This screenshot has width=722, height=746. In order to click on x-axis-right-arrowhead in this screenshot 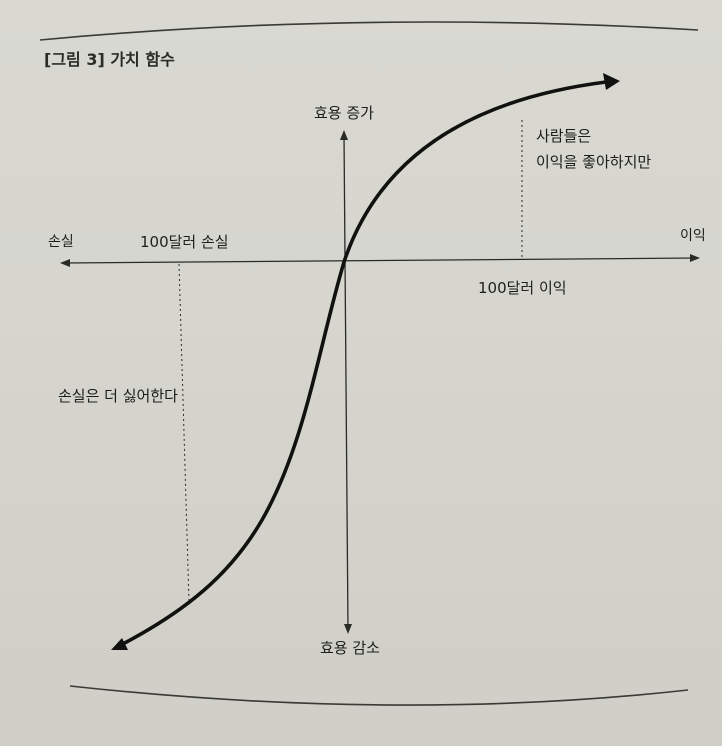, I will do `click(695, 258)`.